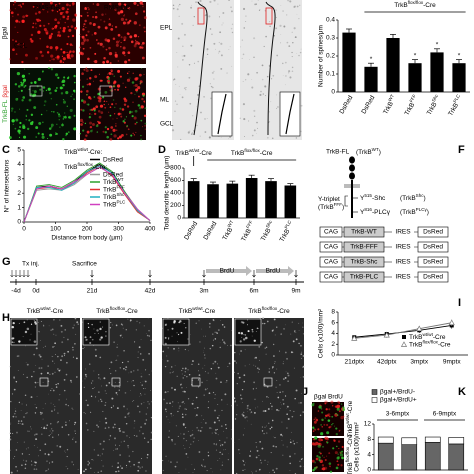 The image size is (474, 474). Describe the element at coordinates (175, 193) in the screenshot. I see `y-tick-label: 400` at that location.